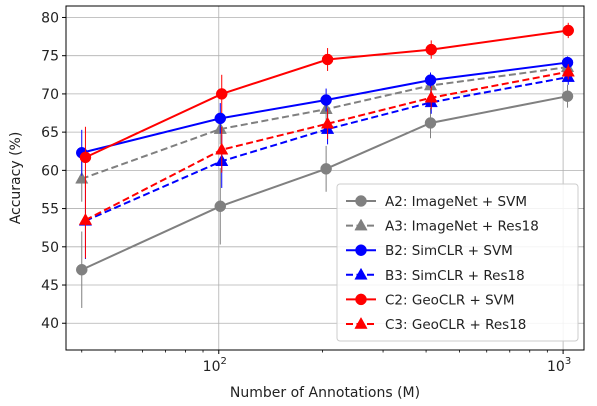 The width and height of the screenshot is (597, 406). I want to click on y-tick-label: 40, so click(50, 324).